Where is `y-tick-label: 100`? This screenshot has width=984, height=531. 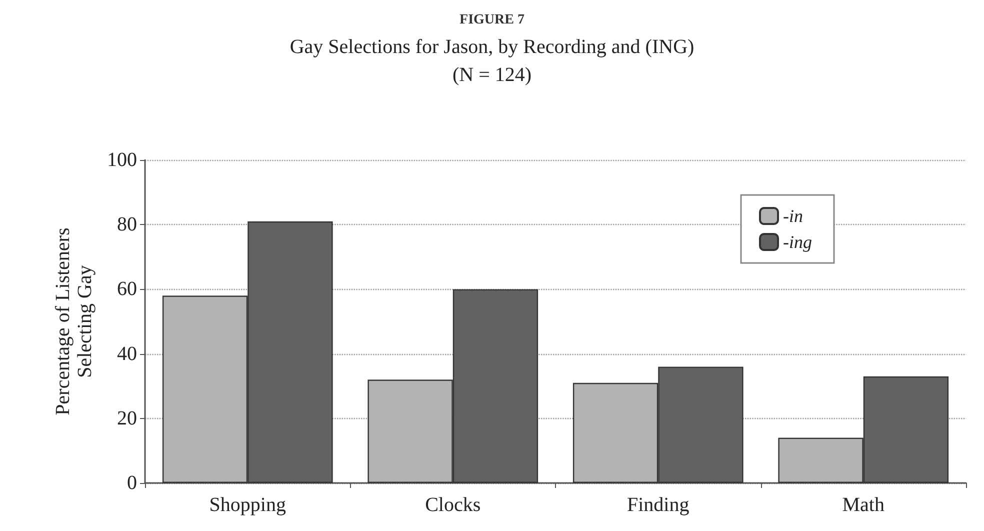 y-tick-label: 100 is located at coordinates (122, 160).